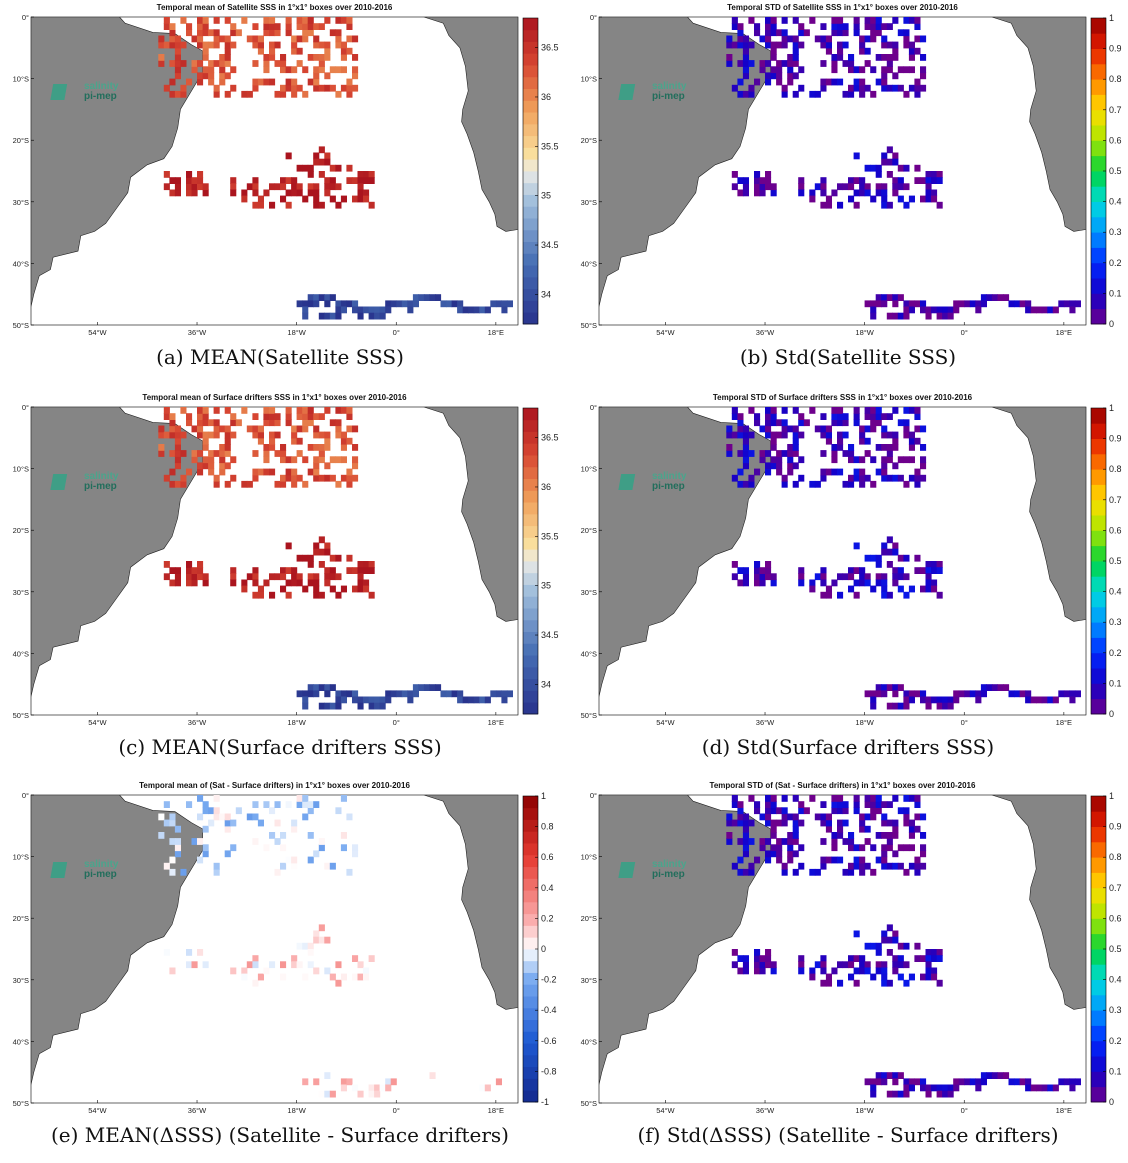 The image size is (1128, 1163). What do you see at coordinates (1064, 332) in the screenshot?
I see `x-tick-label: 18°E` at bounding box center [1064, 332].